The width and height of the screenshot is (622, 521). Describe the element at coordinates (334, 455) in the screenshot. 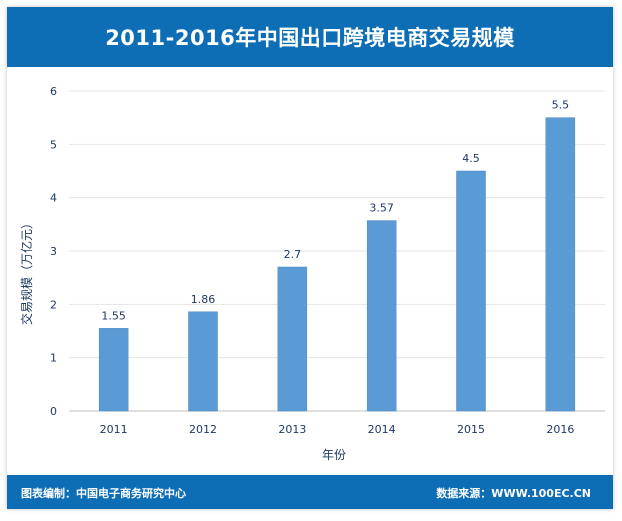

I see `x-axis-label: 年份` at that location.